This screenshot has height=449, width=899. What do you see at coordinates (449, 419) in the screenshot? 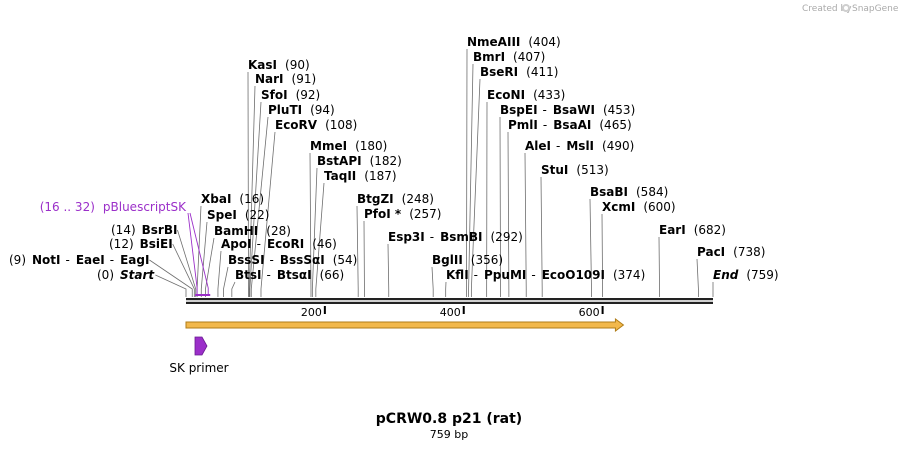
I see `map-title: pCRW0.8 p21 (rat)` at bounding box center [449, 419].